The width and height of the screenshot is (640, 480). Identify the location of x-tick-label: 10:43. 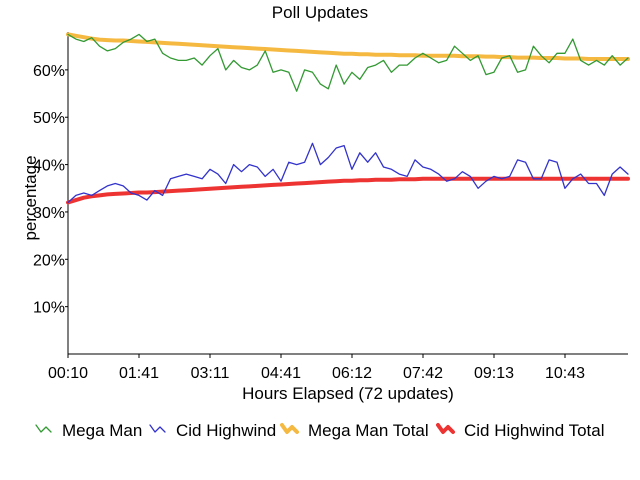
(565, 373).